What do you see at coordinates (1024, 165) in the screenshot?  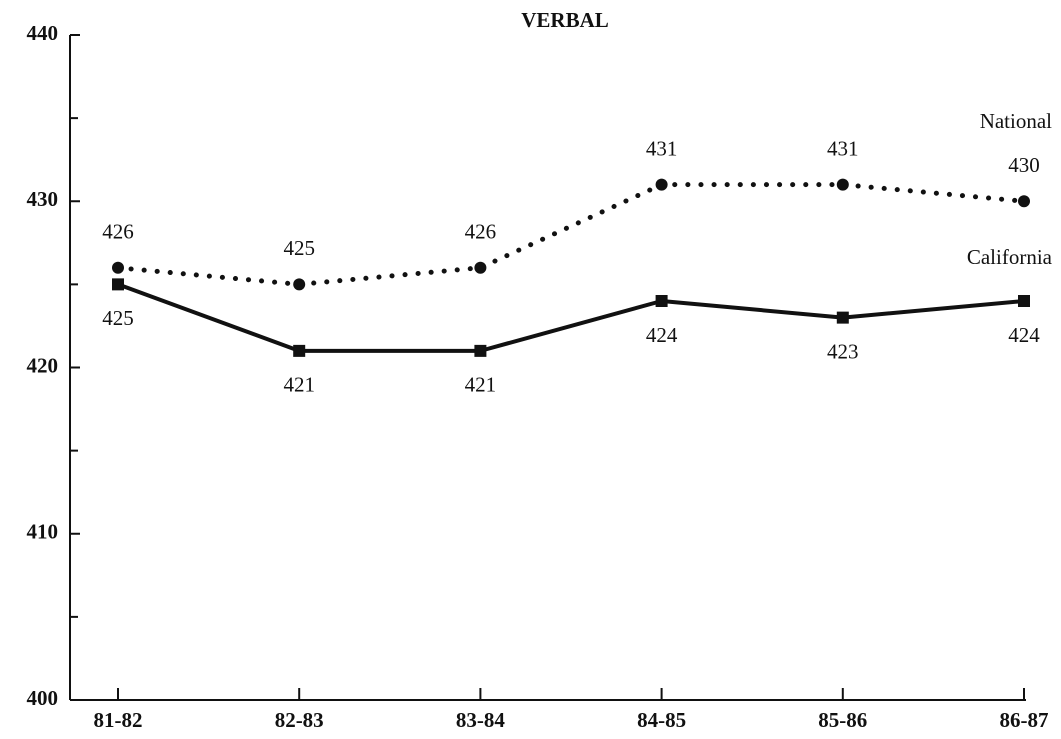 I see `data-label: 430` at bounding box center [1024, 165].